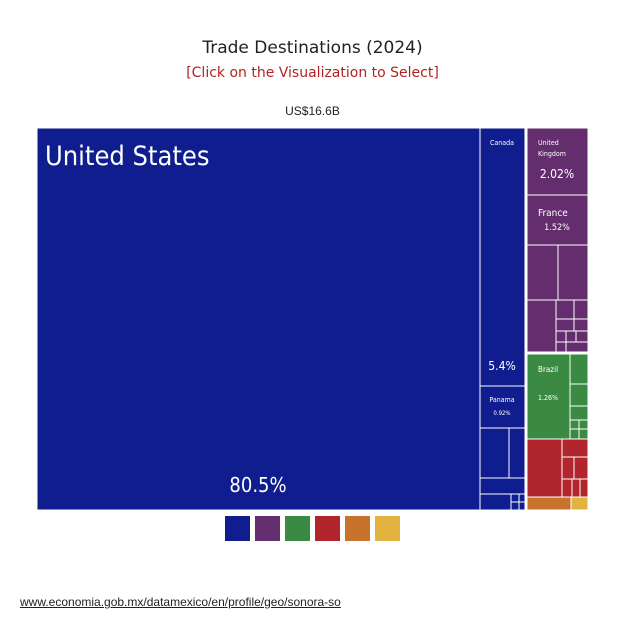 The height and width of the screenshot is (631, 625). I want to click on cell-orange-small, so click(549, 503).